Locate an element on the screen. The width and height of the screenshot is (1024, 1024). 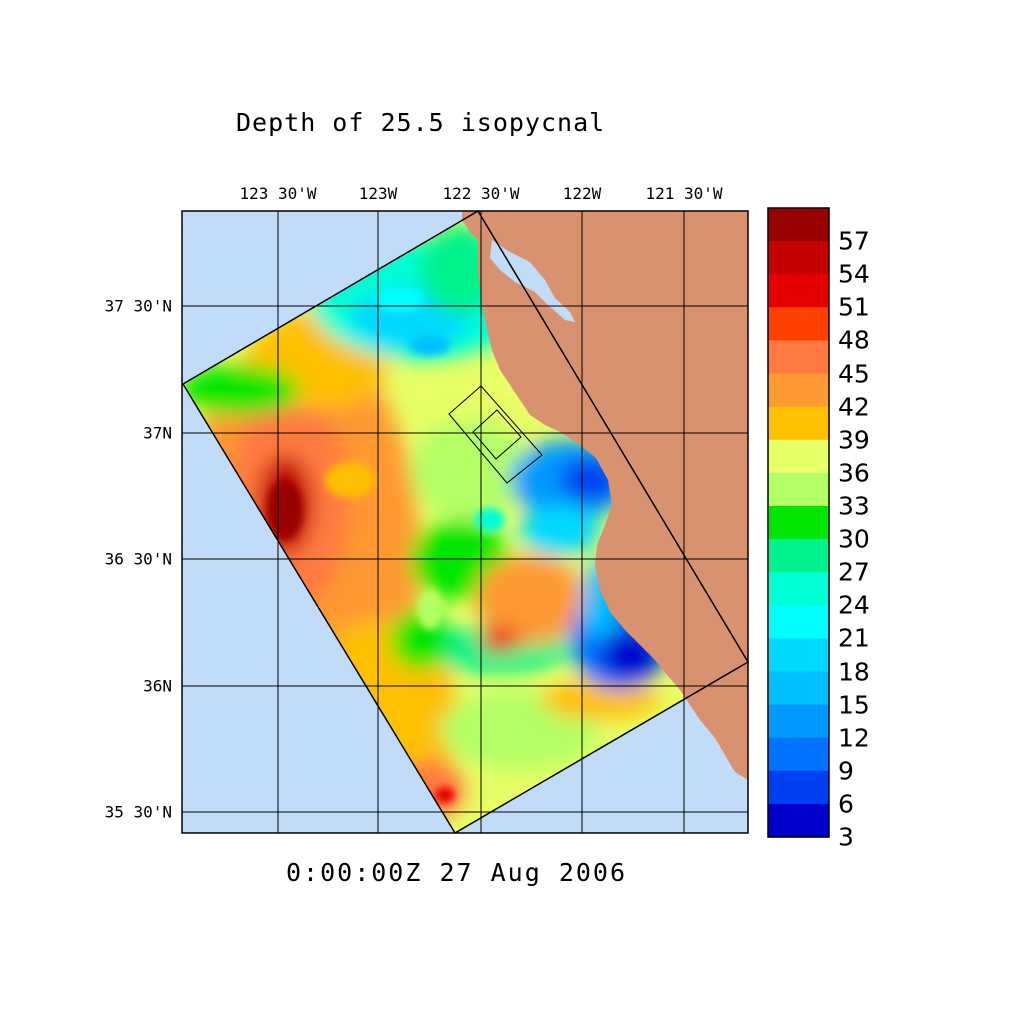
colorbar-tick-label: 33 is located at coordinates (854, 506).